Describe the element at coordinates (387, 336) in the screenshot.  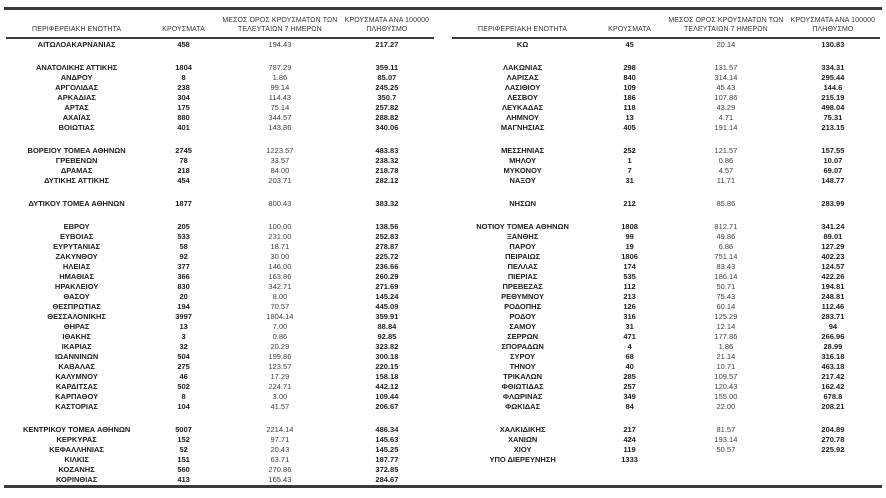
I see `per100k-value: 92.85` at that location.